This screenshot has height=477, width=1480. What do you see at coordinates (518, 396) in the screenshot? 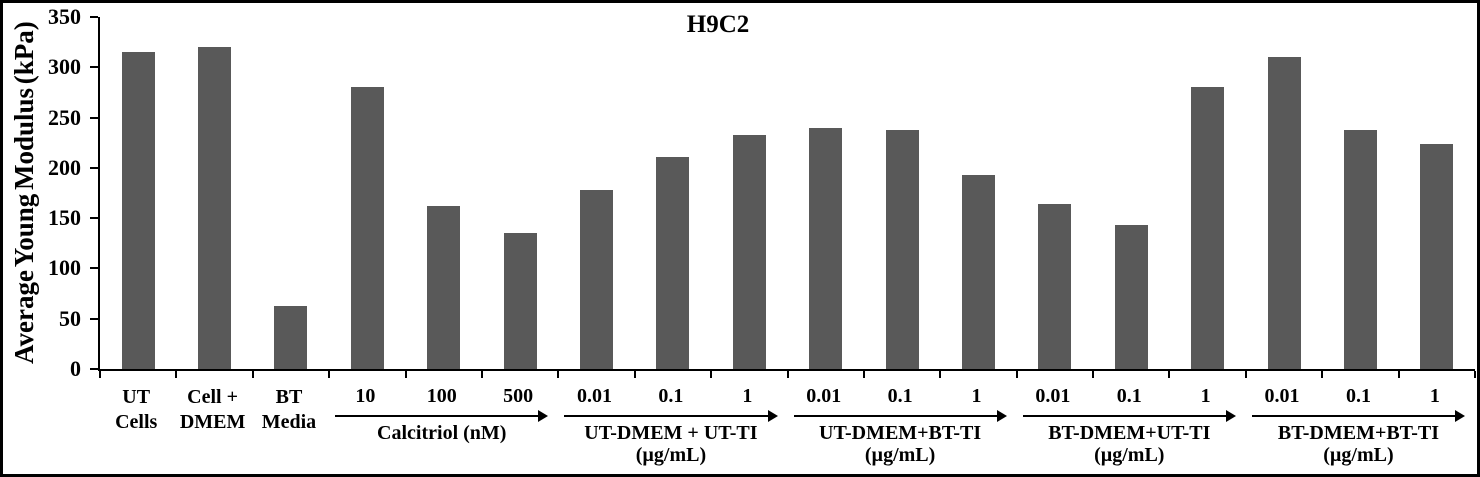
I see `bar-tick-label: 500` at bounding box center [518, 396].